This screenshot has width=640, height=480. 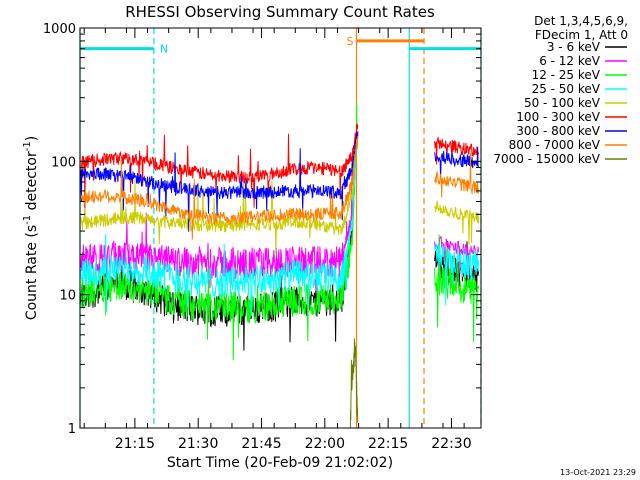 I want to click on x-tick-label-1: 21:30, so click(x=198, y=444).